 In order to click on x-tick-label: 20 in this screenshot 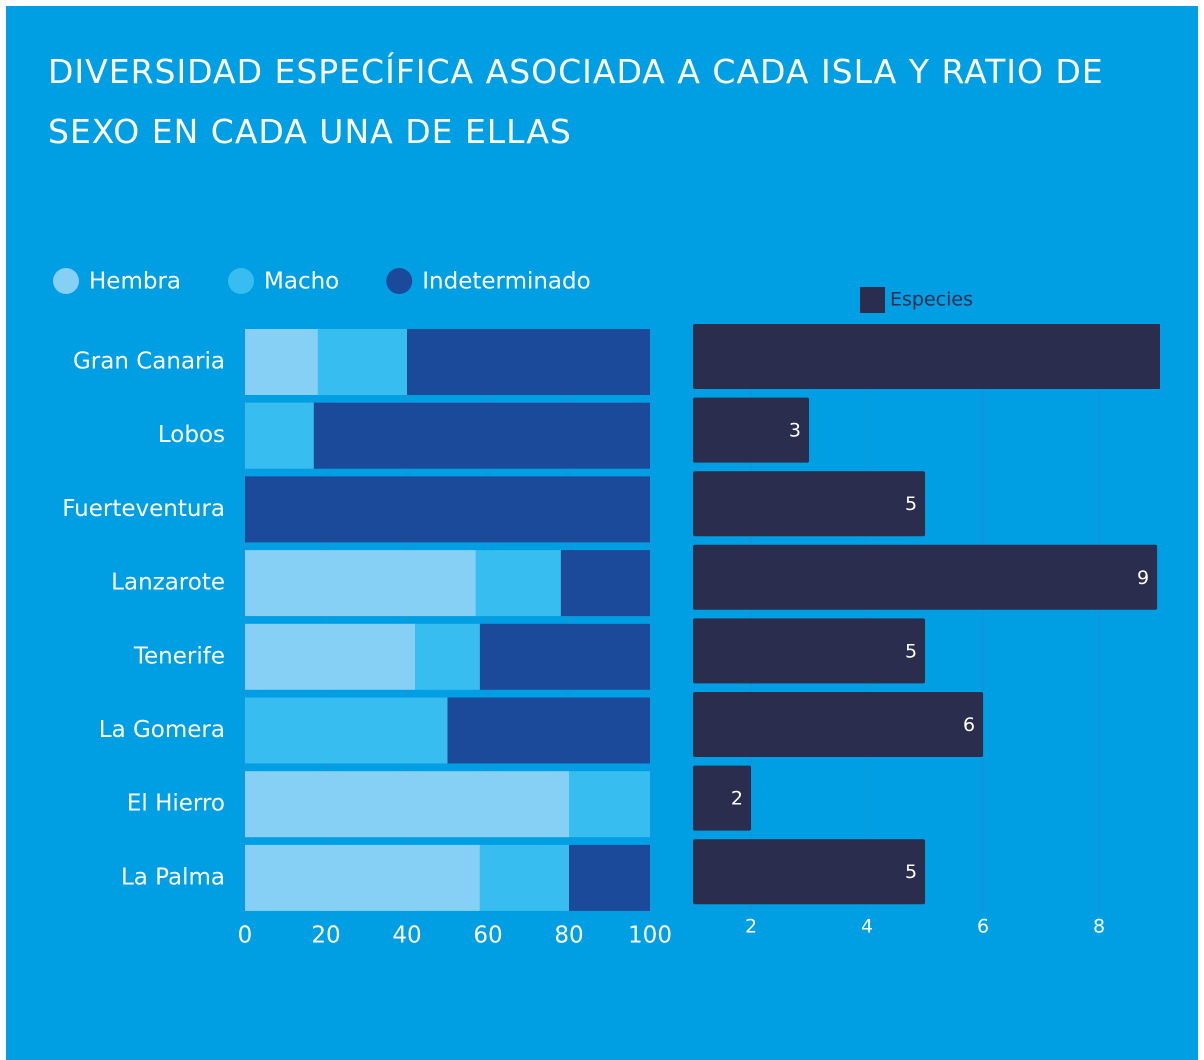, I will do `click(325, 936)`.